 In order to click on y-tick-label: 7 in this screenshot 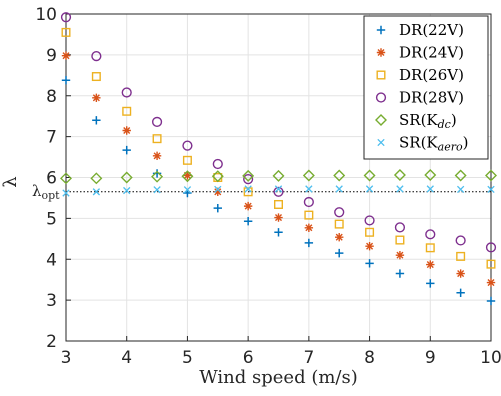, I will do `click(51, 138)`.